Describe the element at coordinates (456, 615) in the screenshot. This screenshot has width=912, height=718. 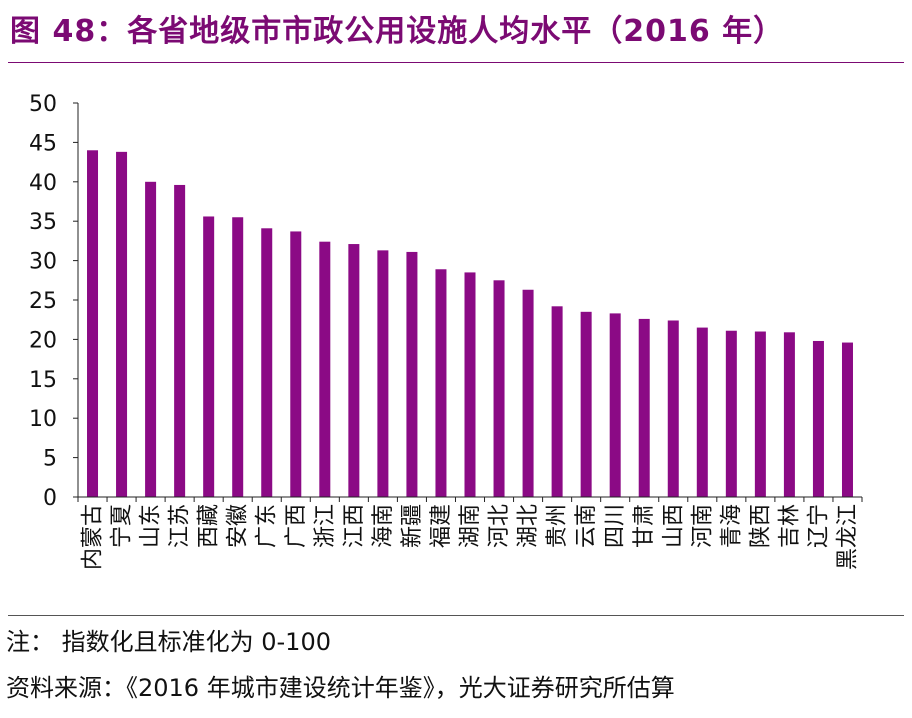
I see `footer-divider` at that location.